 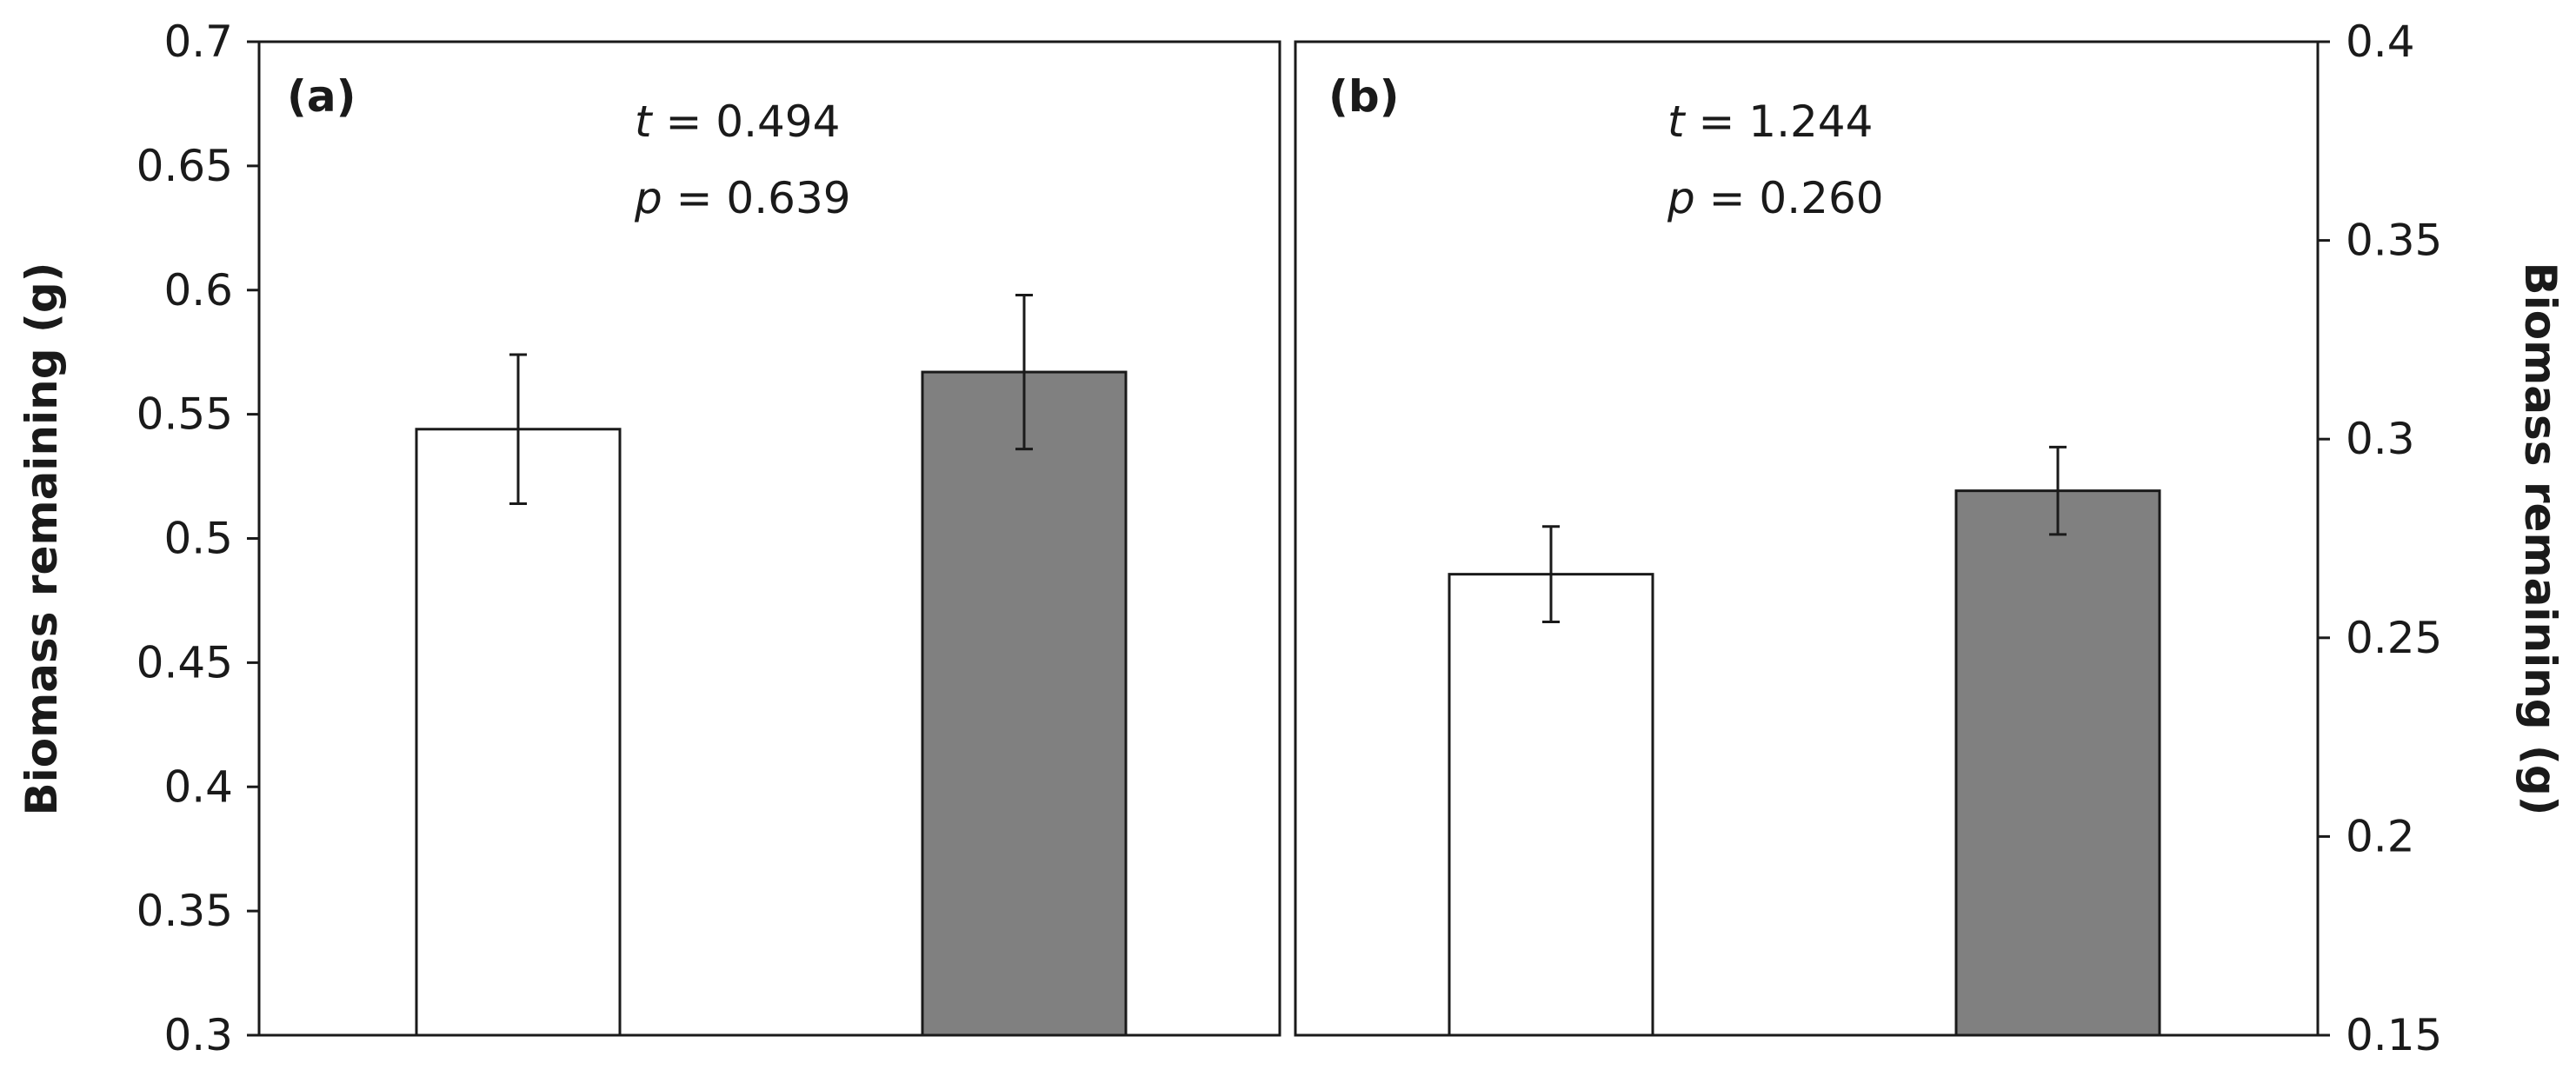 I want to click on panel-b-t-stat: t = 1.244, so click(x=1770, y=121).